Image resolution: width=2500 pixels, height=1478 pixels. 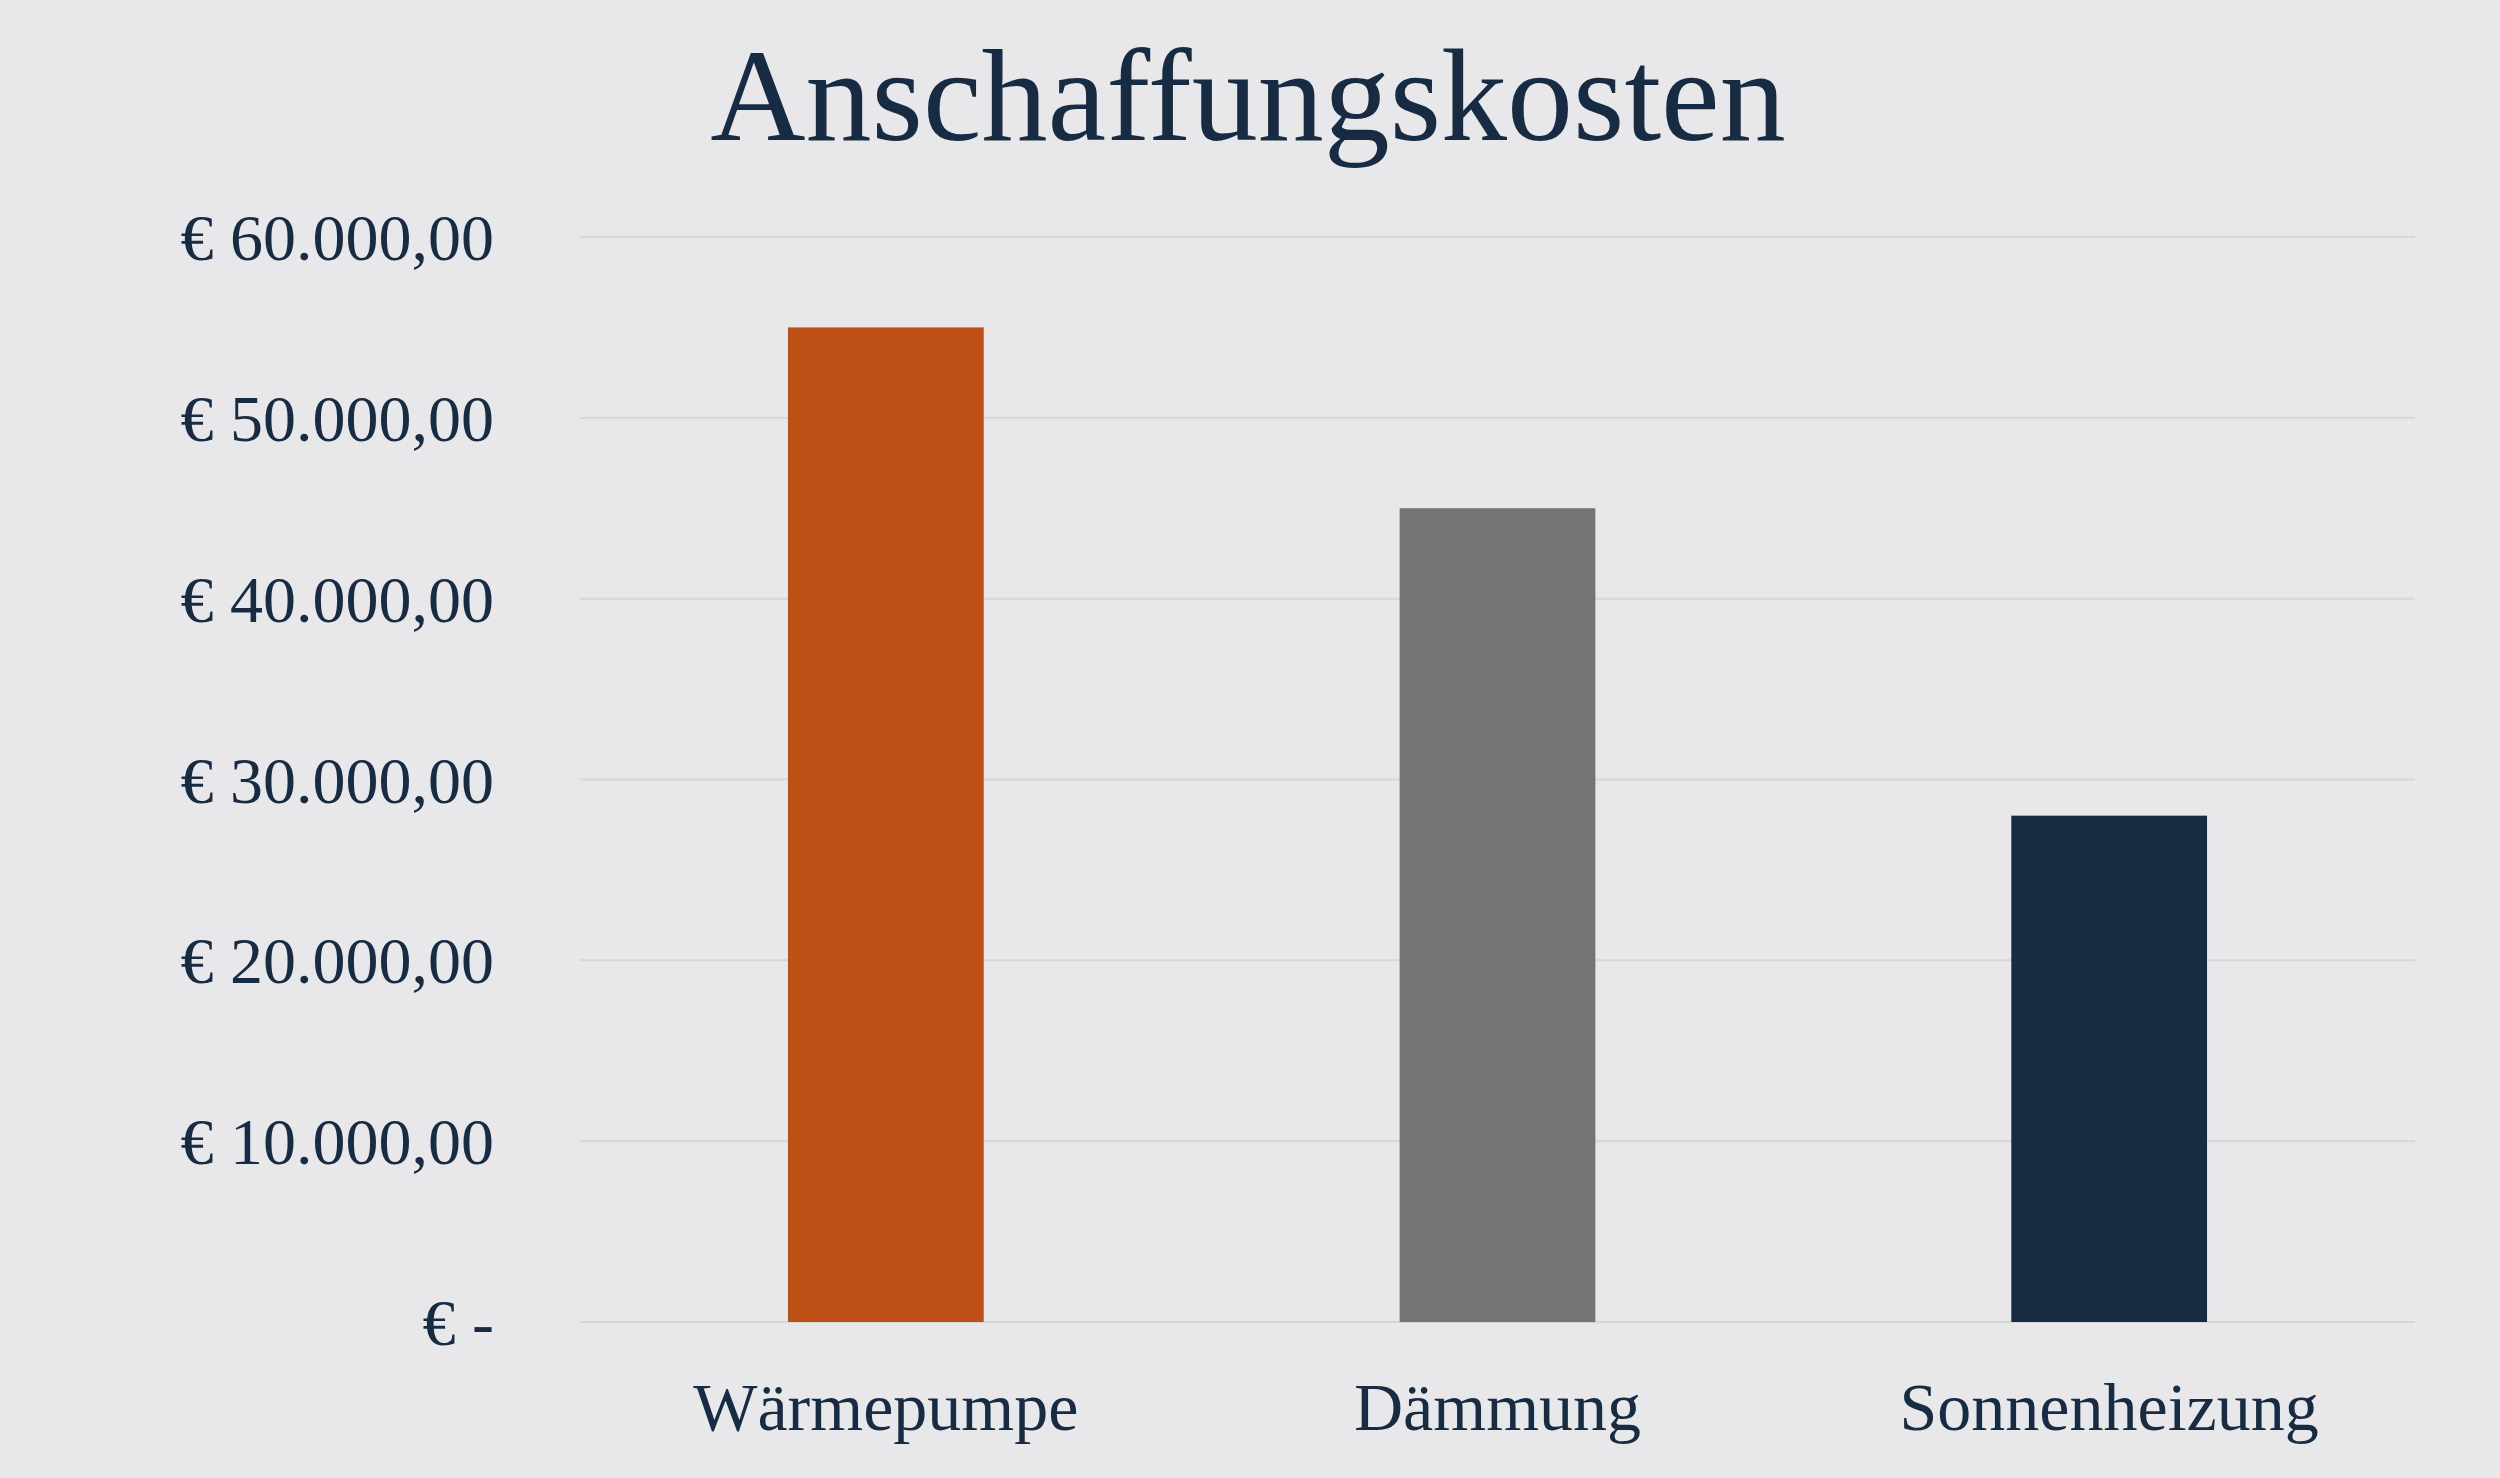 I want to click on x-tick-label: Sonnenheizung, so click(x=2109, y=1407).